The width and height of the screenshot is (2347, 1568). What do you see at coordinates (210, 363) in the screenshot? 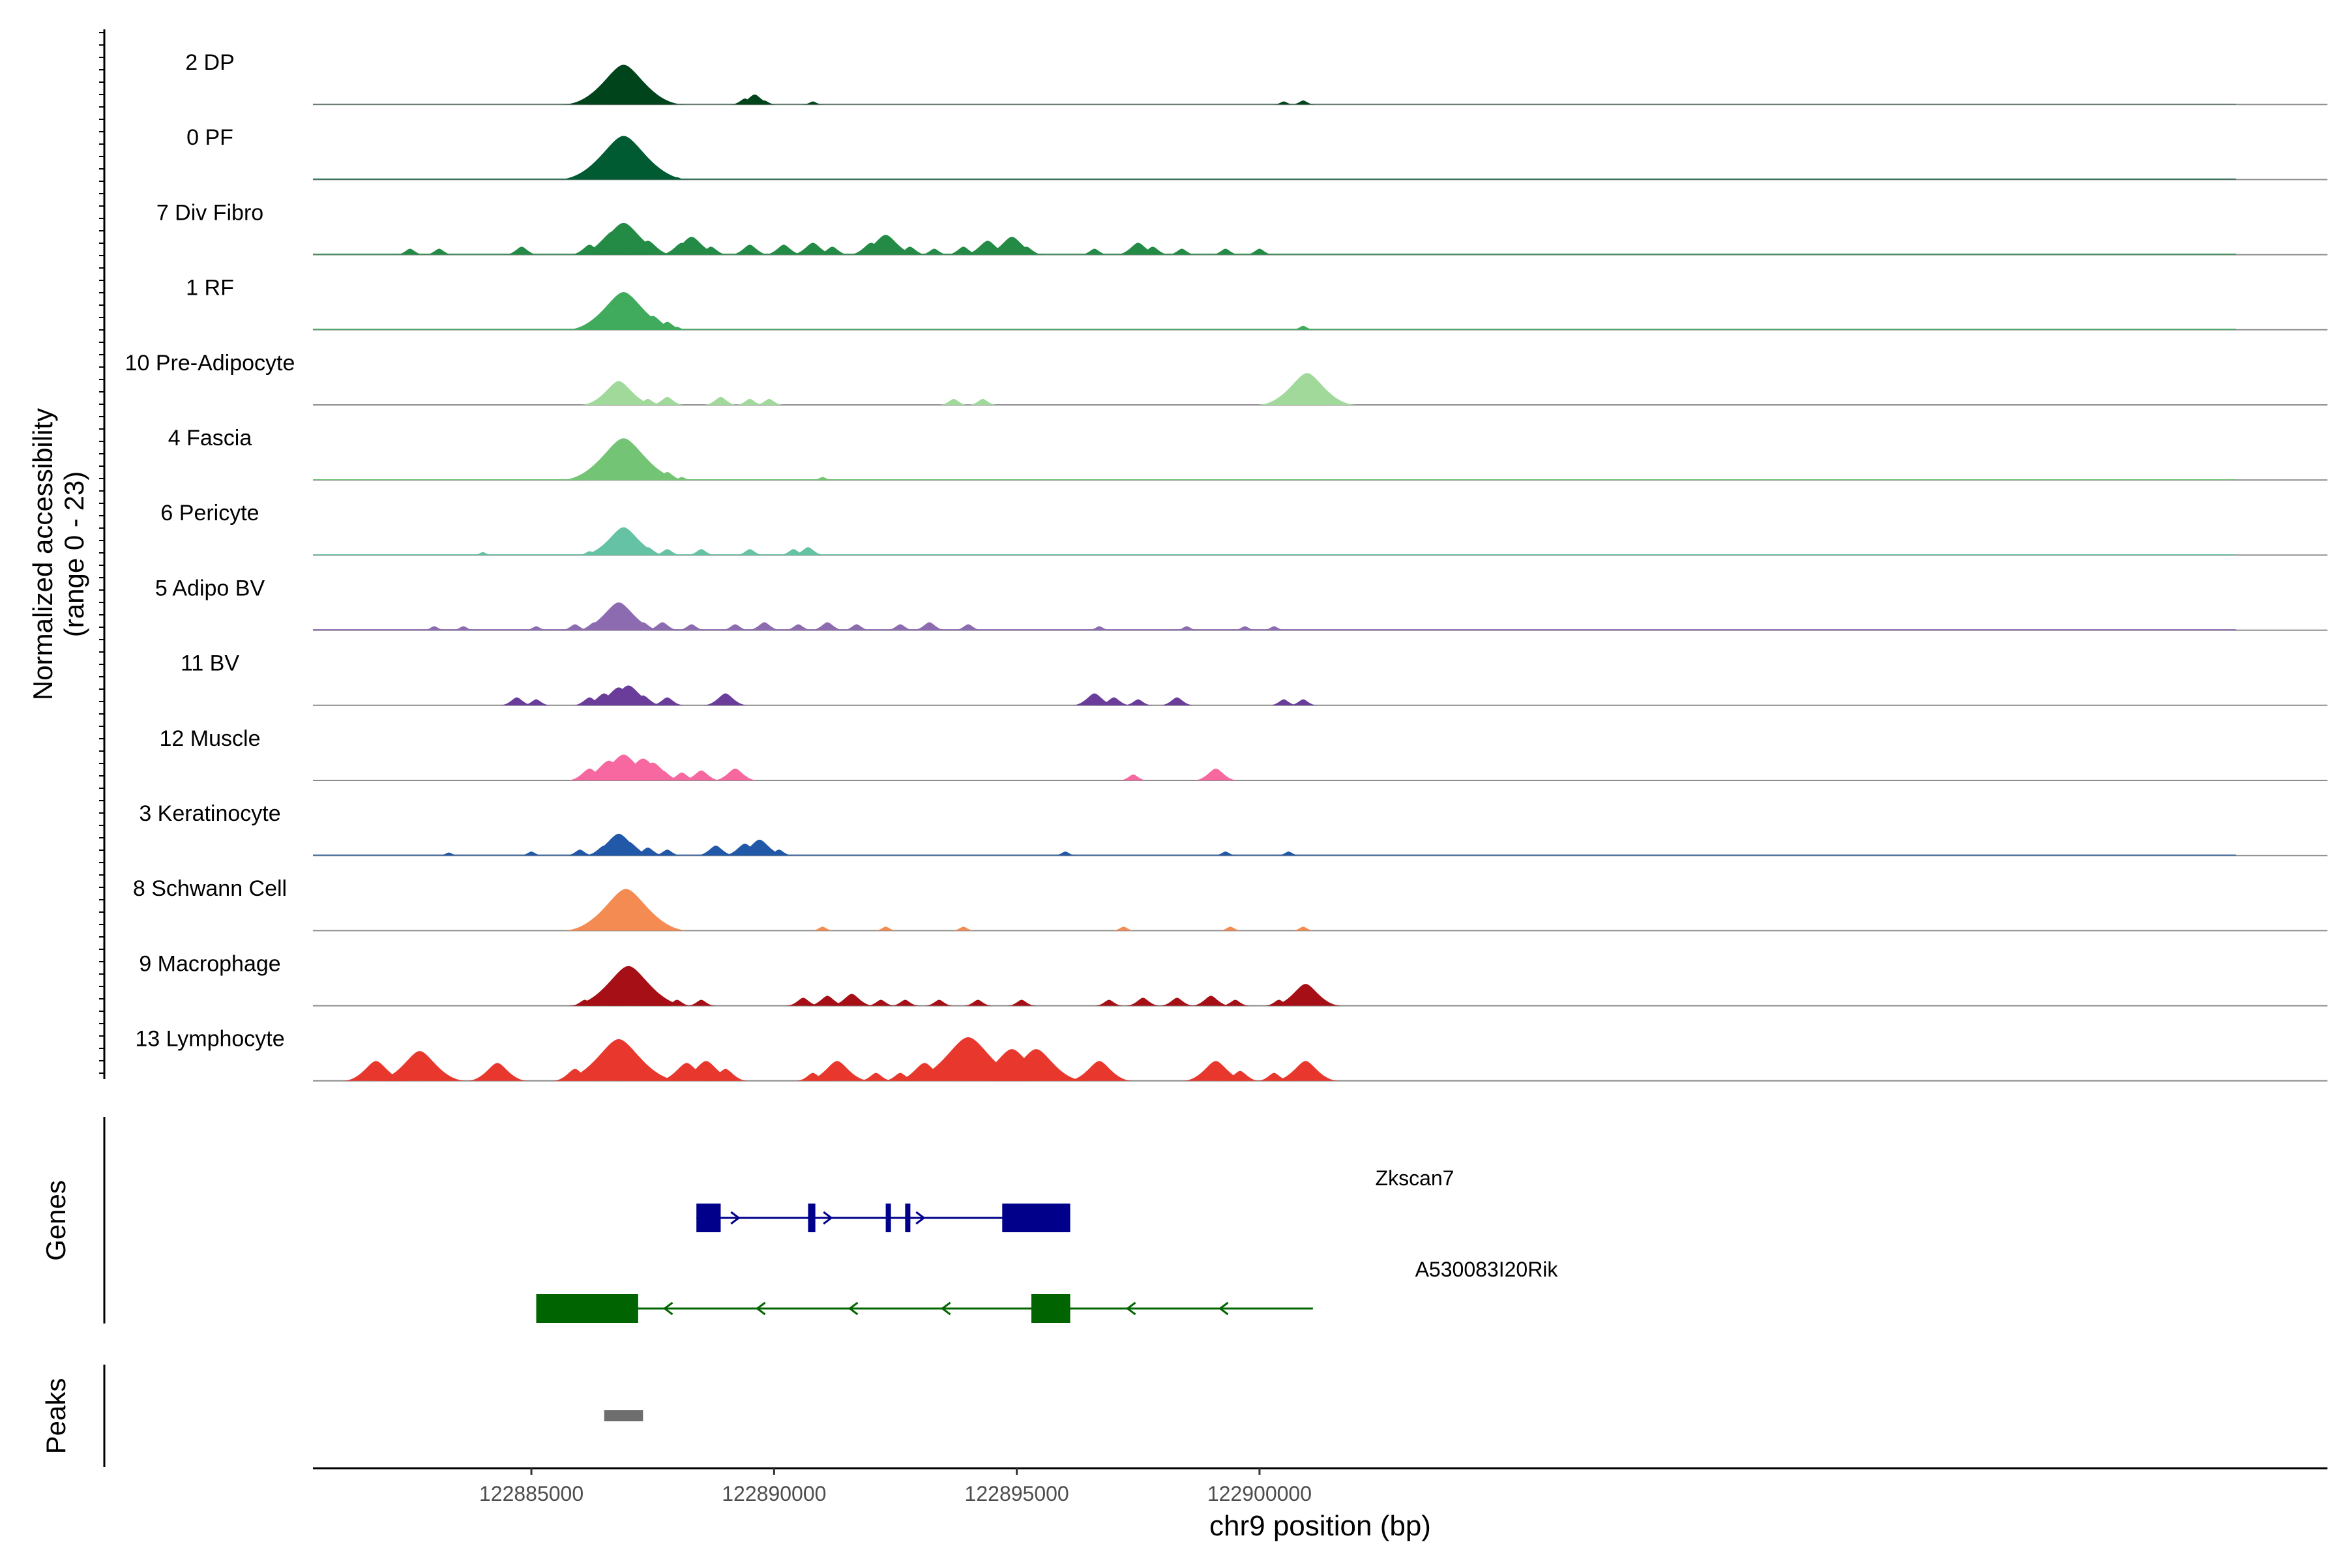
I see `track-label: 10 Pre-Adipocyte` at bounding box center [210, 363].